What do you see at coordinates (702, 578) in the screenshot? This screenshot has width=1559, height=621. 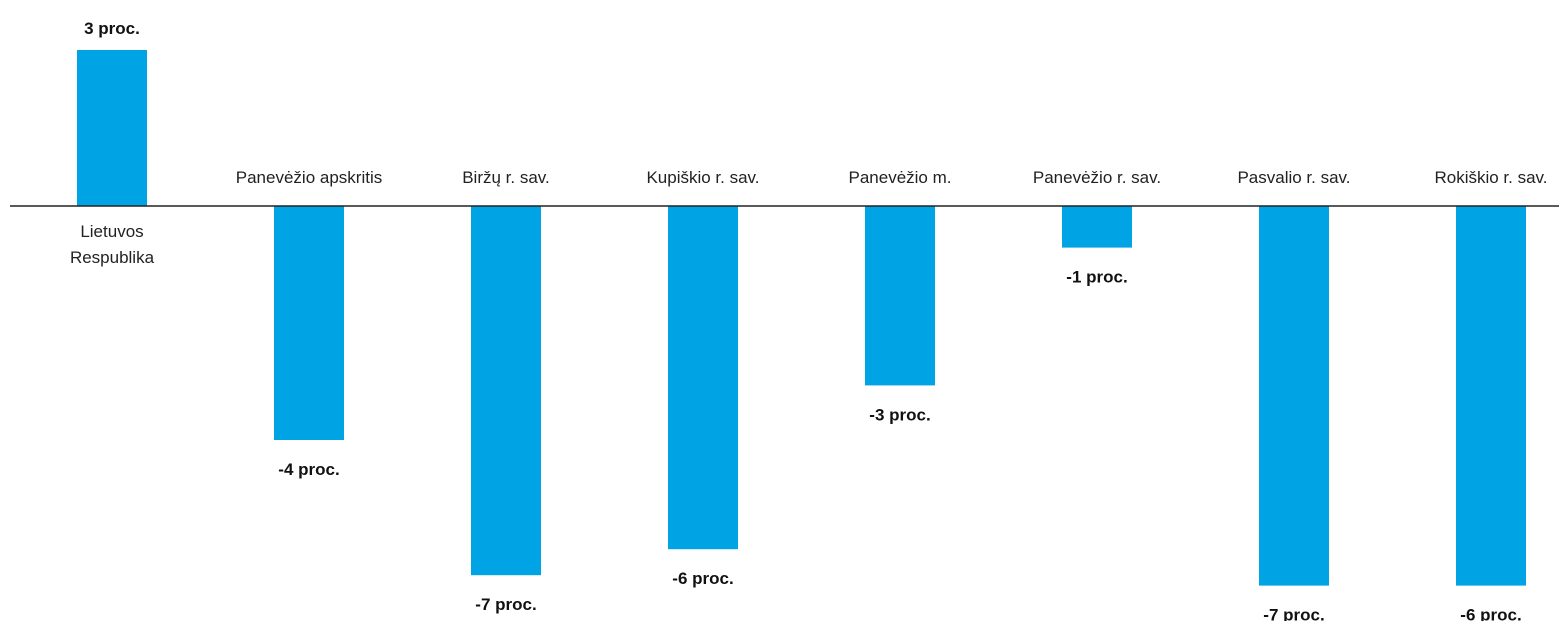 I see `value-label-3: -6 proc.` at bounding box center [702, 578].